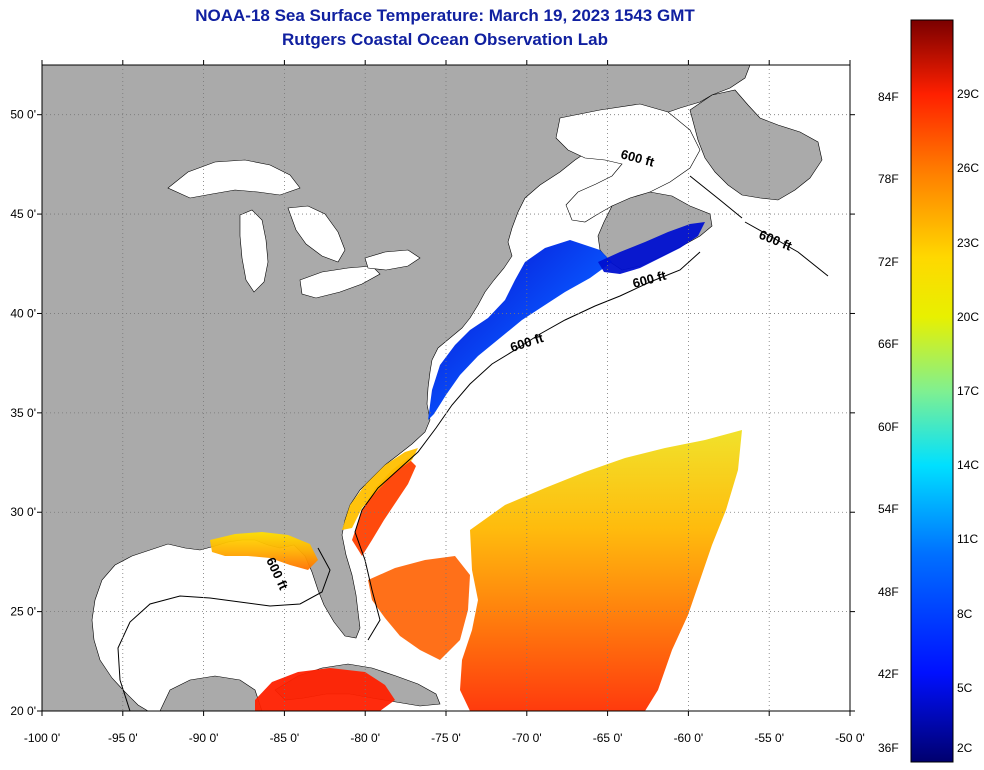 The height and width of the screenshot is (770, 984). I want to click on sst-warm-atlantic, so click(601, 570).